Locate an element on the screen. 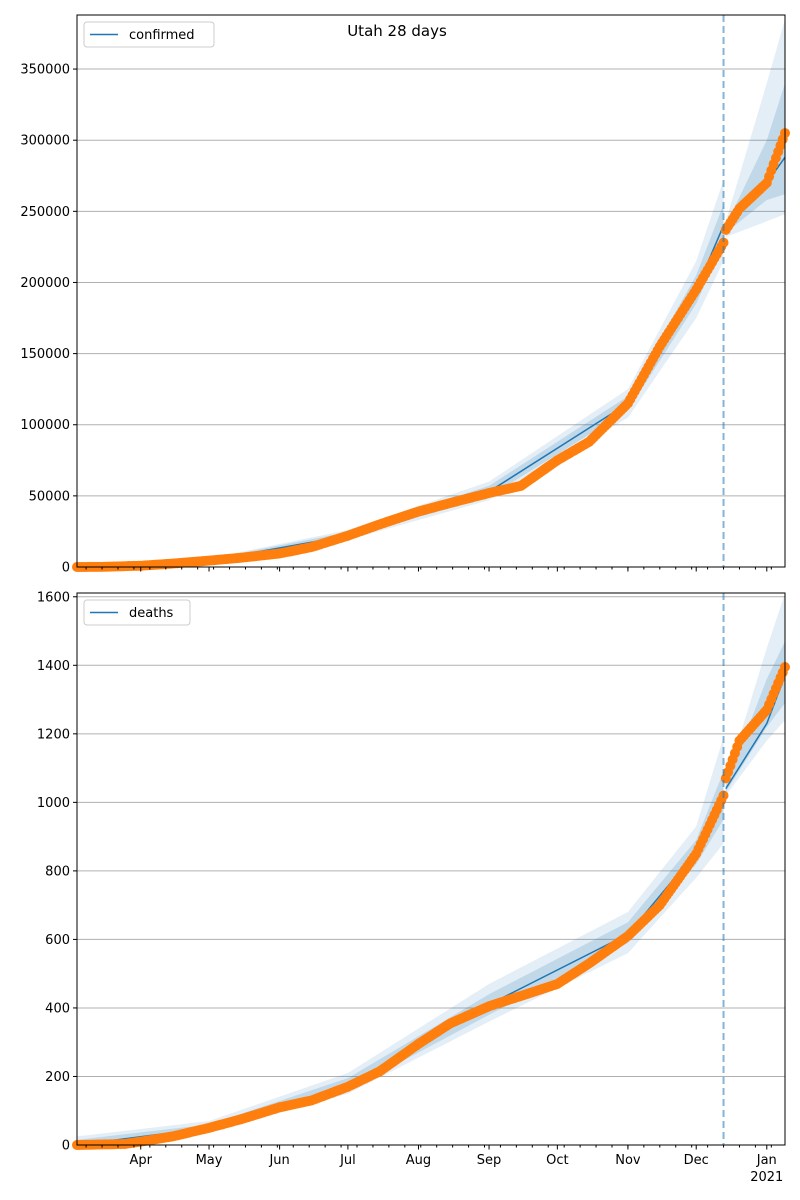  y-tick-label: 600 is located at coordinates (57, 940).